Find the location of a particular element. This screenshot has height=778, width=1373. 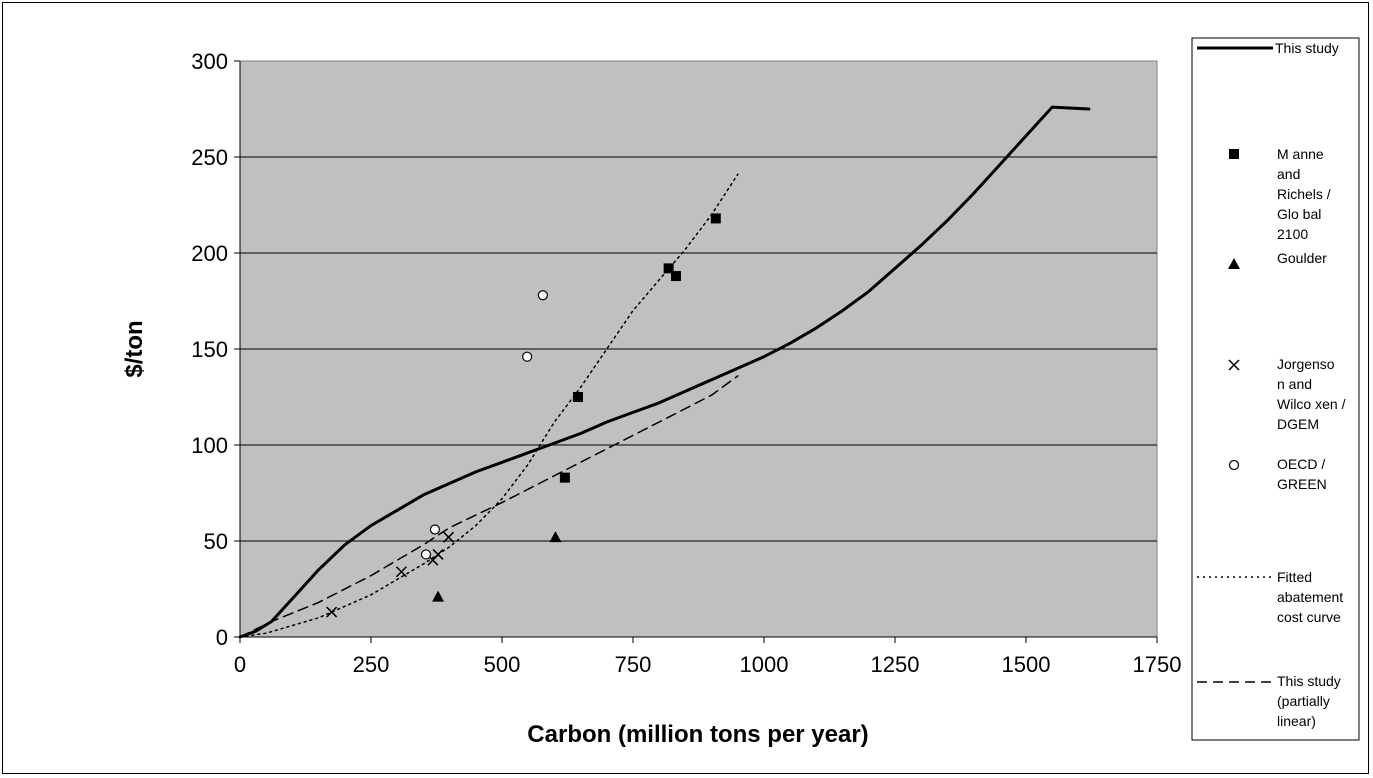

x-tick-label: 500 is located at coordinates (502, 664).